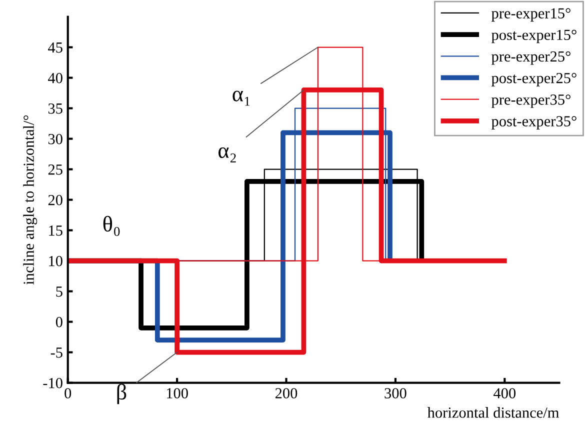 The width and height of the screenshot is (585, 441). Describe the element at coordinates (30, 200) in the screenshot. I see `y-axis-title: incline angle to horizontal/°` at that location.